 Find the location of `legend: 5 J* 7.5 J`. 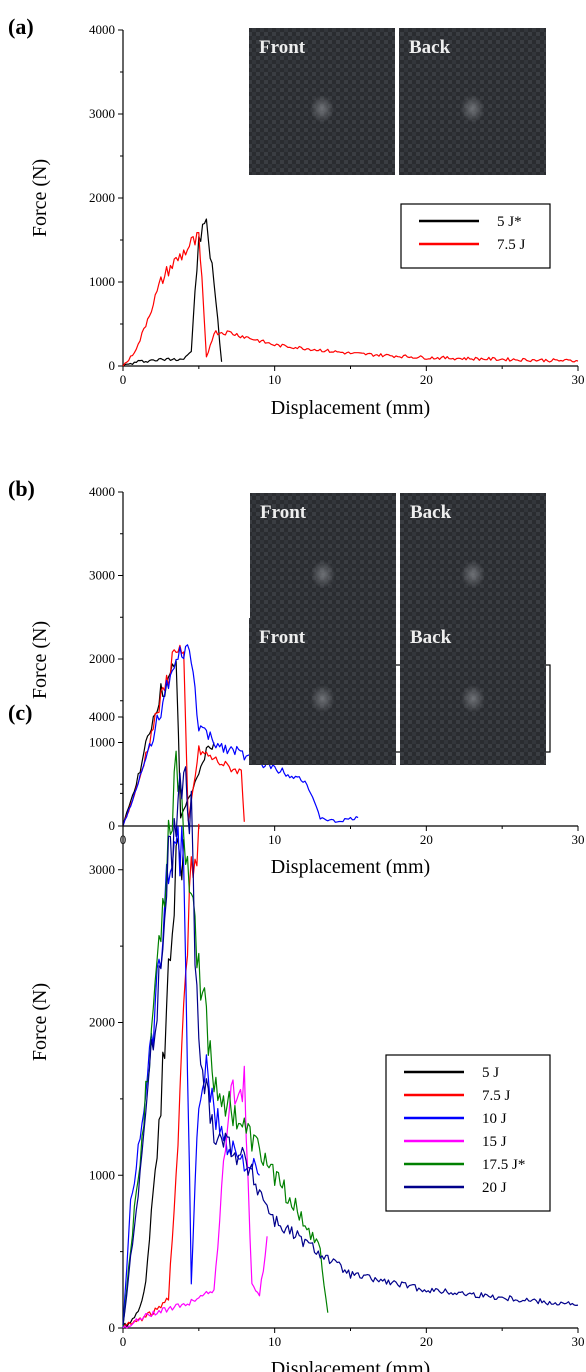

legend: 5 J* 7.5 J is located at coordinates (475, 236).